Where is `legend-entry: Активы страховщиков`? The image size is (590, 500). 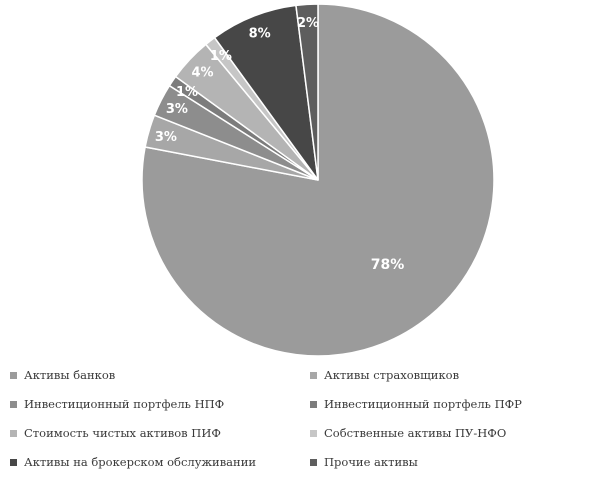
legend-entry: Активы страховщиков is located at coordinates (445, 375).